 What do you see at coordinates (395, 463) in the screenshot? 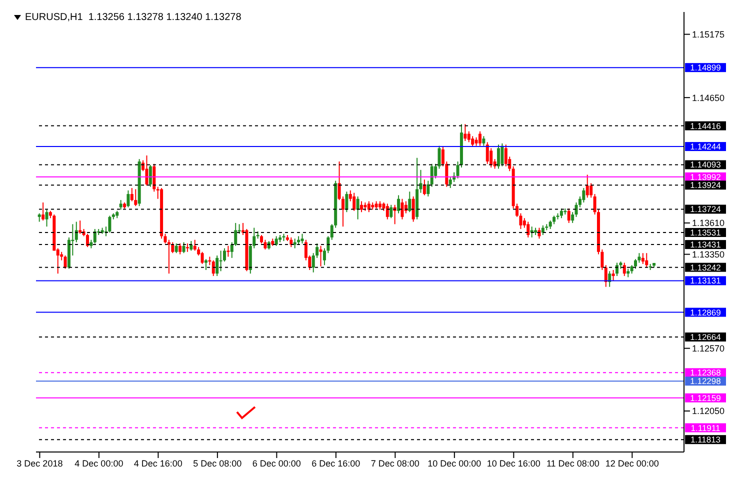
I see `x-tick-label: 7 Dec 08:00` at bounding box center [395, 463].